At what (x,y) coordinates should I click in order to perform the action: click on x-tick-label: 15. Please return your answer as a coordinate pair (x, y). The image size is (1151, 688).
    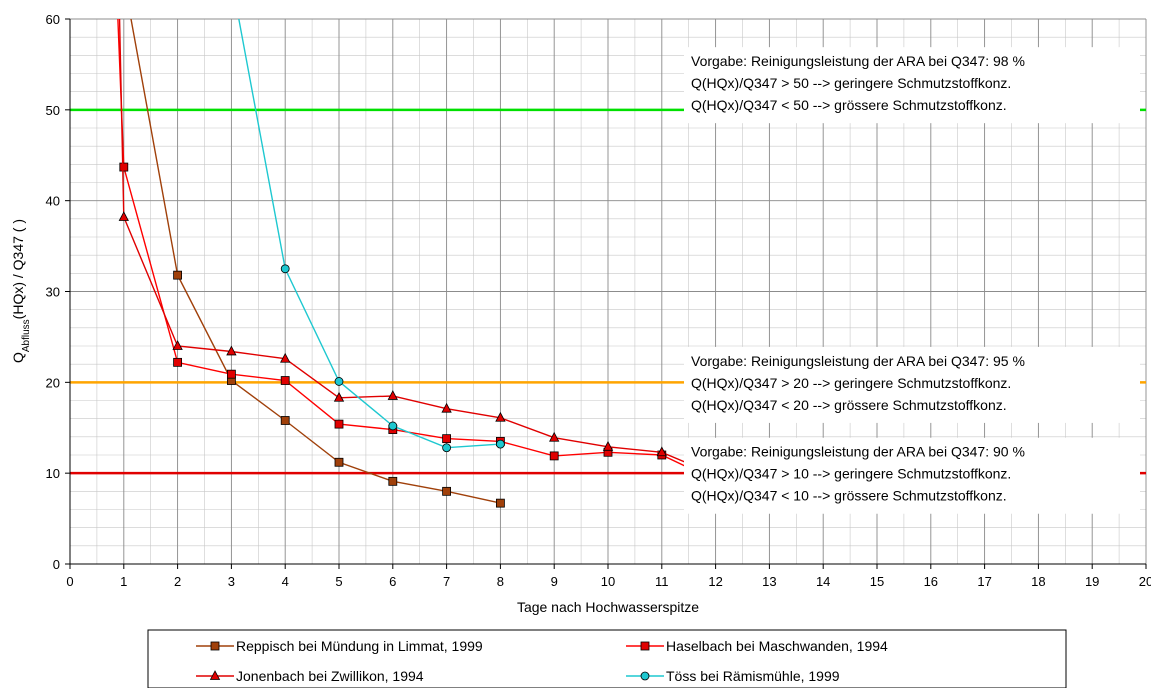
    Looking at the image, I should click on (877, 581).